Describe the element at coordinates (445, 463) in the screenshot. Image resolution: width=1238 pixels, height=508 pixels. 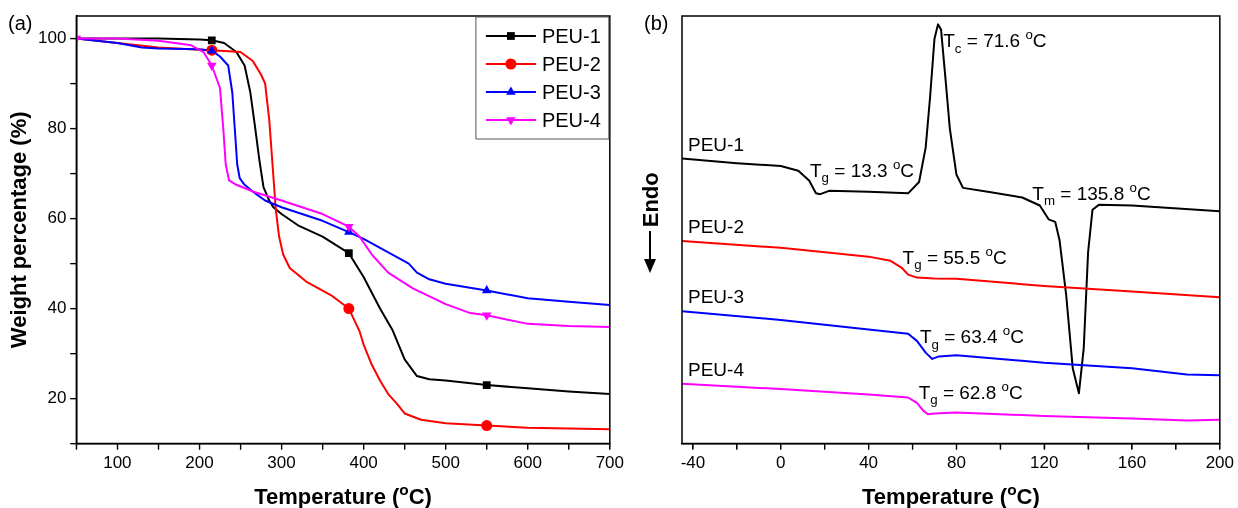
I see `x-tick-label: 500` at that location.